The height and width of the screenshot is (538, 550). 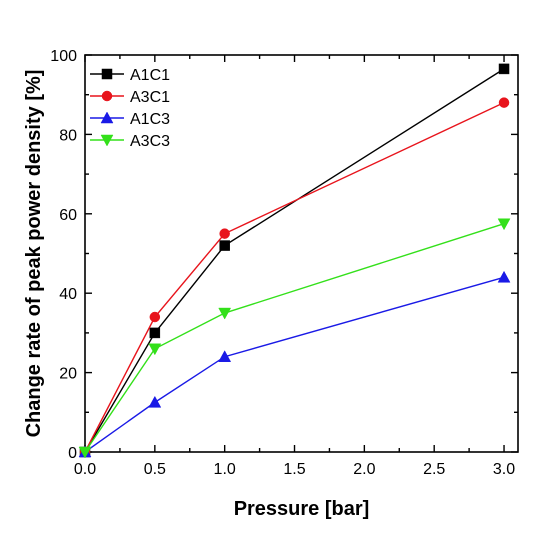 I want to click on legend: A1C1 A3C1 A1C3 A3C3, so click(x=130, y=108).